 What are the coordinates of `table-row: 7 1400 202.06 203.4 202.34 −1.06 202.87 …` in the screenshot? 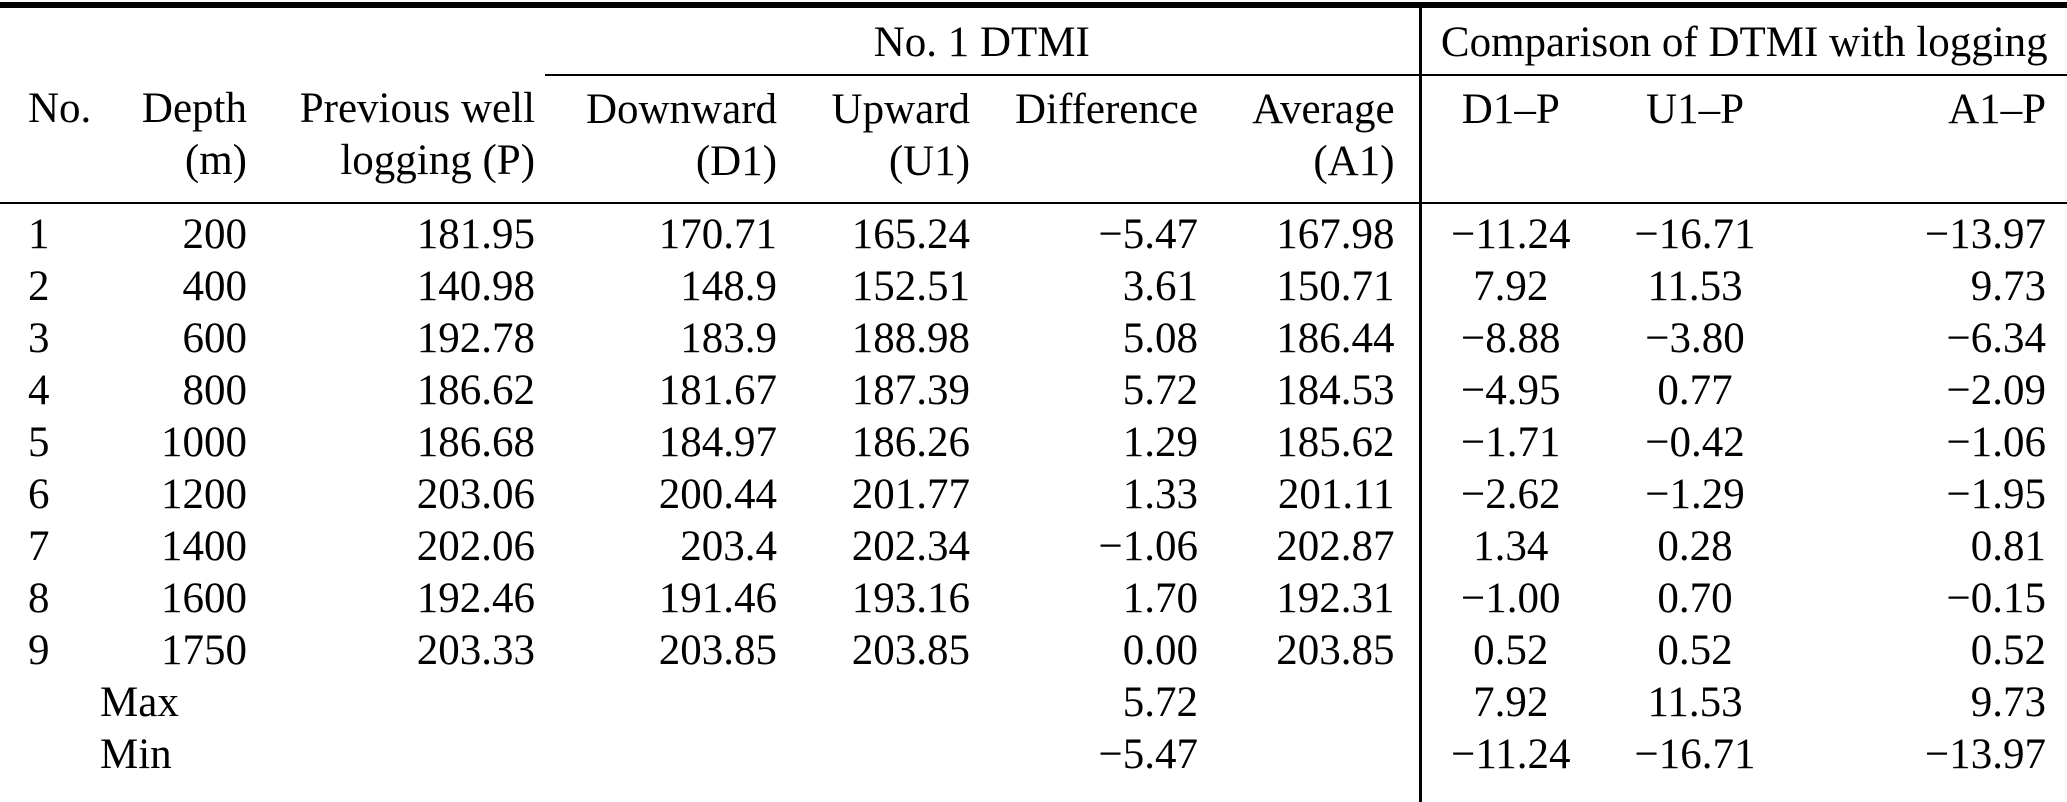 It's located at (1033, 547).